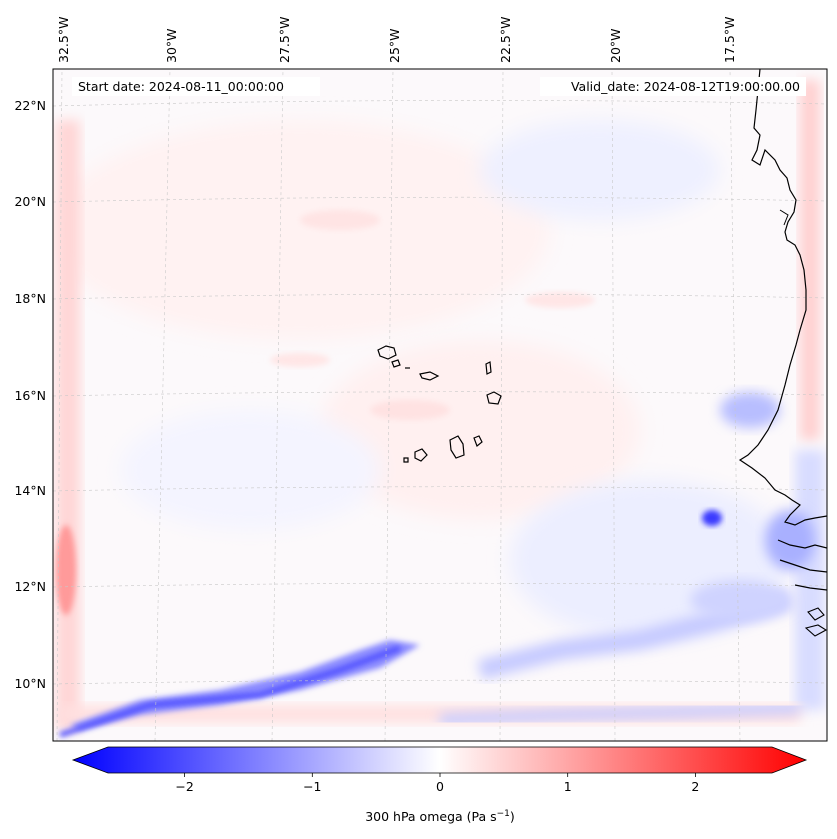 This screenshot has width=837, height=839. Describe the element at coordinates (439, 760) in the screenshot. I see `colorbar-bar` at that location.